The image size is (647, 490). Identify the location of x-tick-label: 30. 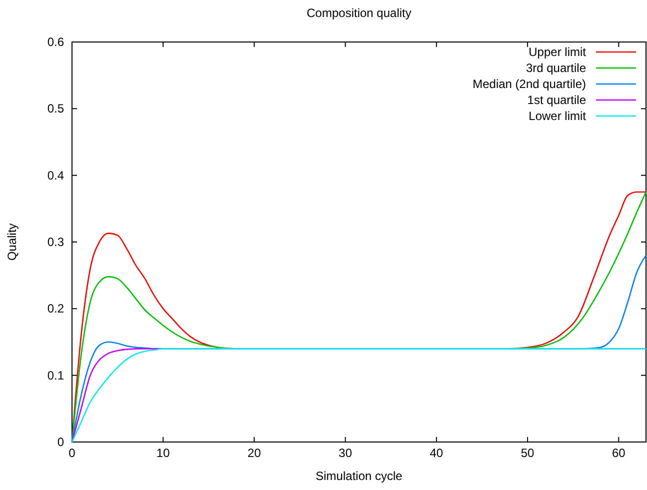
(345, 453).